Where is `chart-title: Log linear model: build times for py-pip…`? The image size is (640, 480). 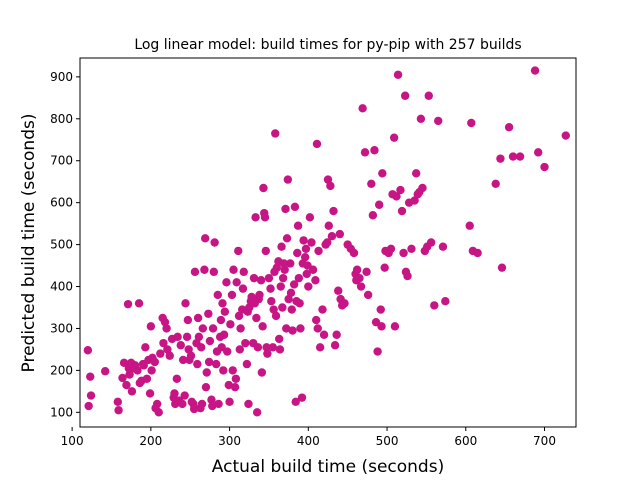 chart-title: Log linear model: build times for py-pip… is located at coordinates (327, 45).